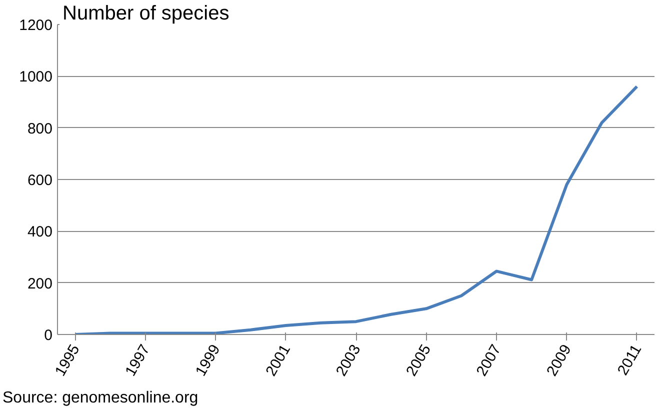  What do you see at coordinates (146, 13) in the screenshot?
I see `y-axis-title: Number of species` at bounding box center [146, 13].